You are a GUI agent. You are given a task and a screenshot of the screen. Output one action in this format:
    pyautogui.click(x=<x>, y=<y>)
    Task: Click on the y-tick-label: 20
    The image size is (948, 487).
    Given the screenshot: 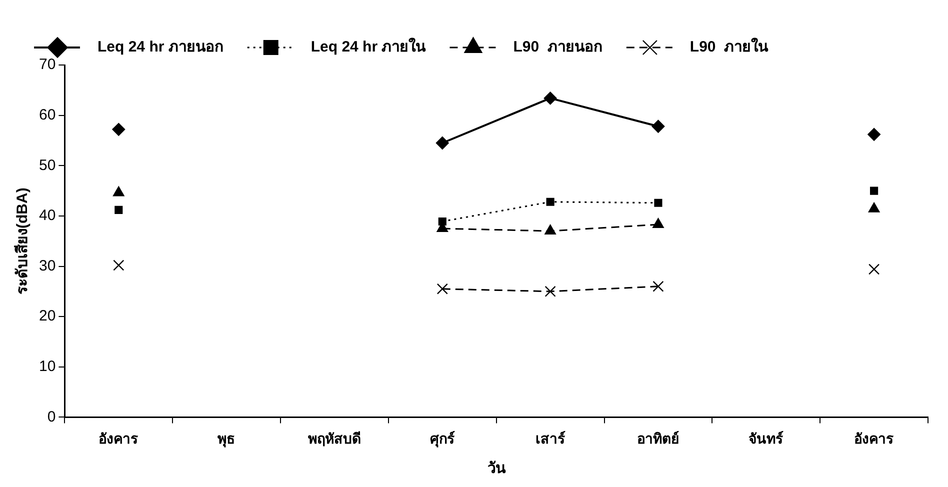 What is the action you would take?
    pyautogui.click(x=47, y=316)
    